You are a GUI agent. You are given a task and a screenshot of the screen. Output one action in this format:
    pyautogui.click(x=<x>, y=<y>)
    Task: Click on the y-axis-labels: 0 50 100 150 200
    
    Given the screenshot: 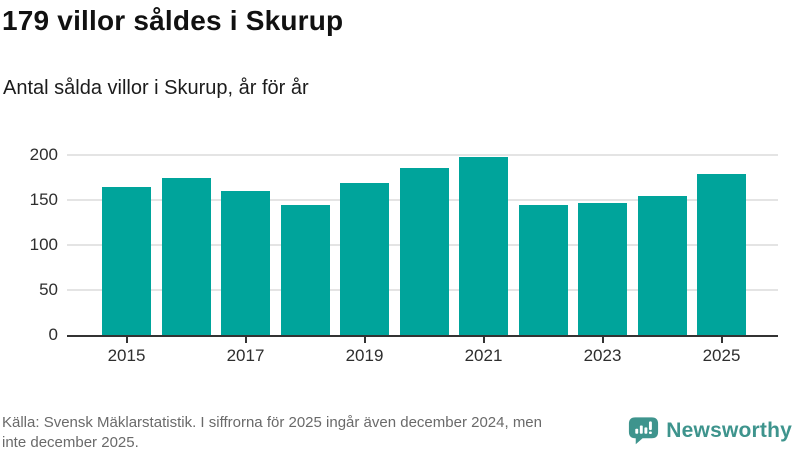 What is the action you would take?
    pyautogui.click(x=29, y=244)
    